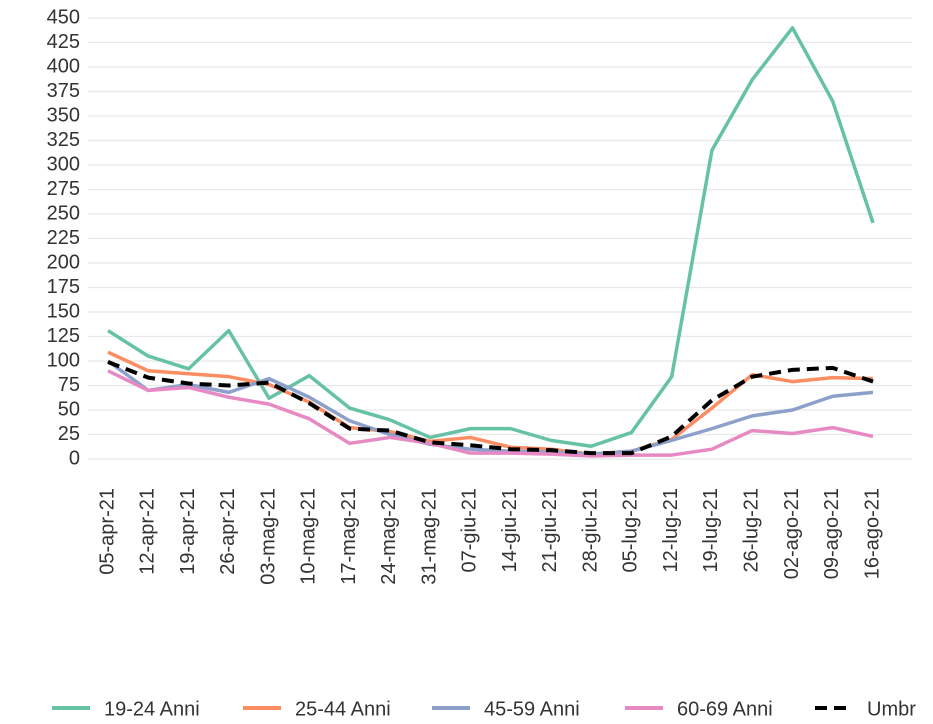 The width and height of the screenshot is (933, 724). What do you see at coordinates (69, 409) in the screenshot?
I see `y-tick-label: 50` at bounding box center [69, 409].